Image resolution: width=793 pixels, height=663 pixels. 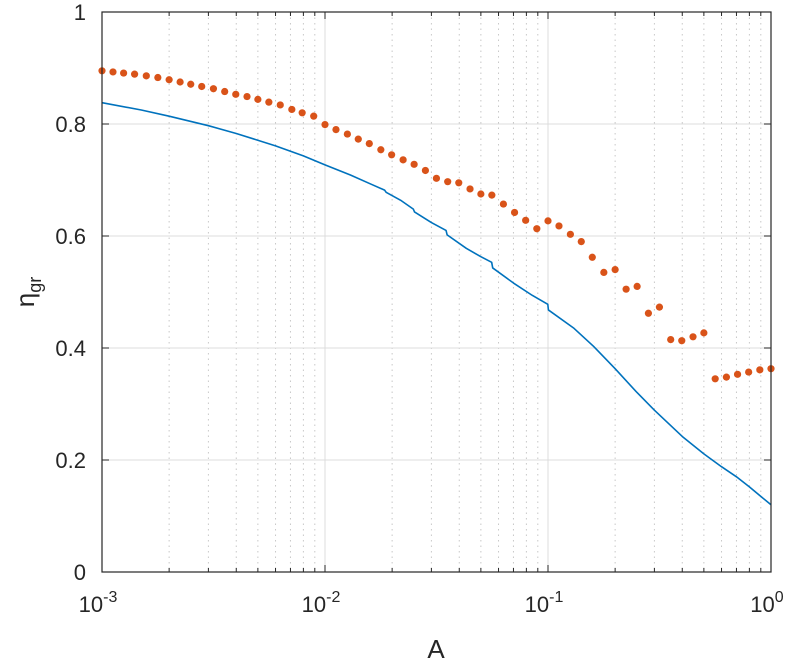 I want to click on x-tick-label: 10⁻³, so click(x=98, y=603).